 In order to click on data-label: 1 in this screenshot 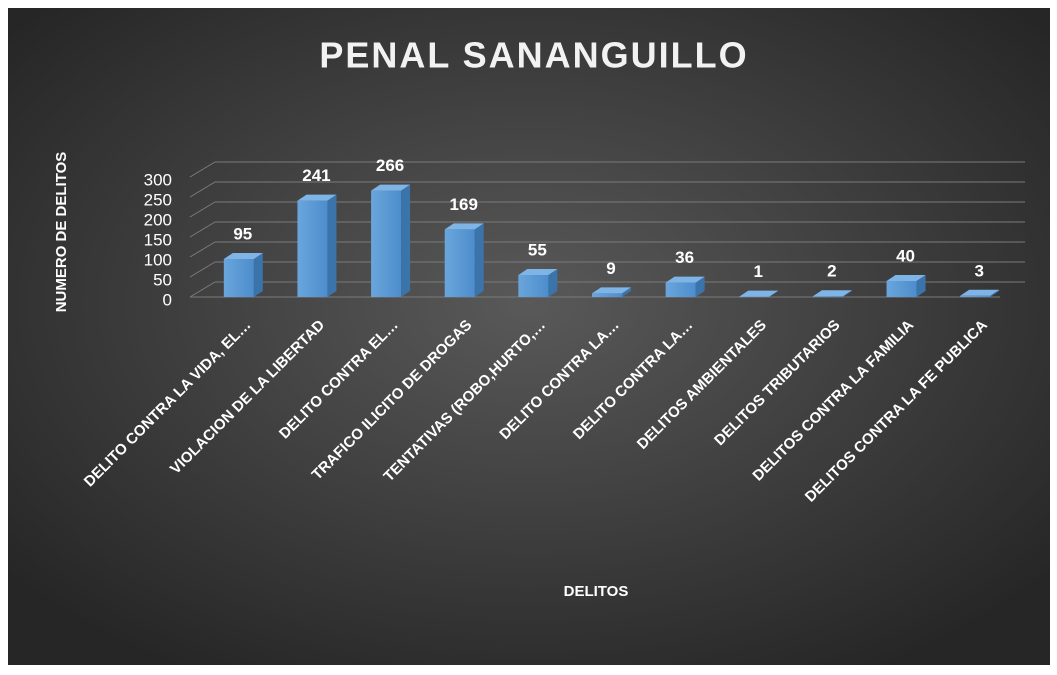, I will do `click(758, 271)`.